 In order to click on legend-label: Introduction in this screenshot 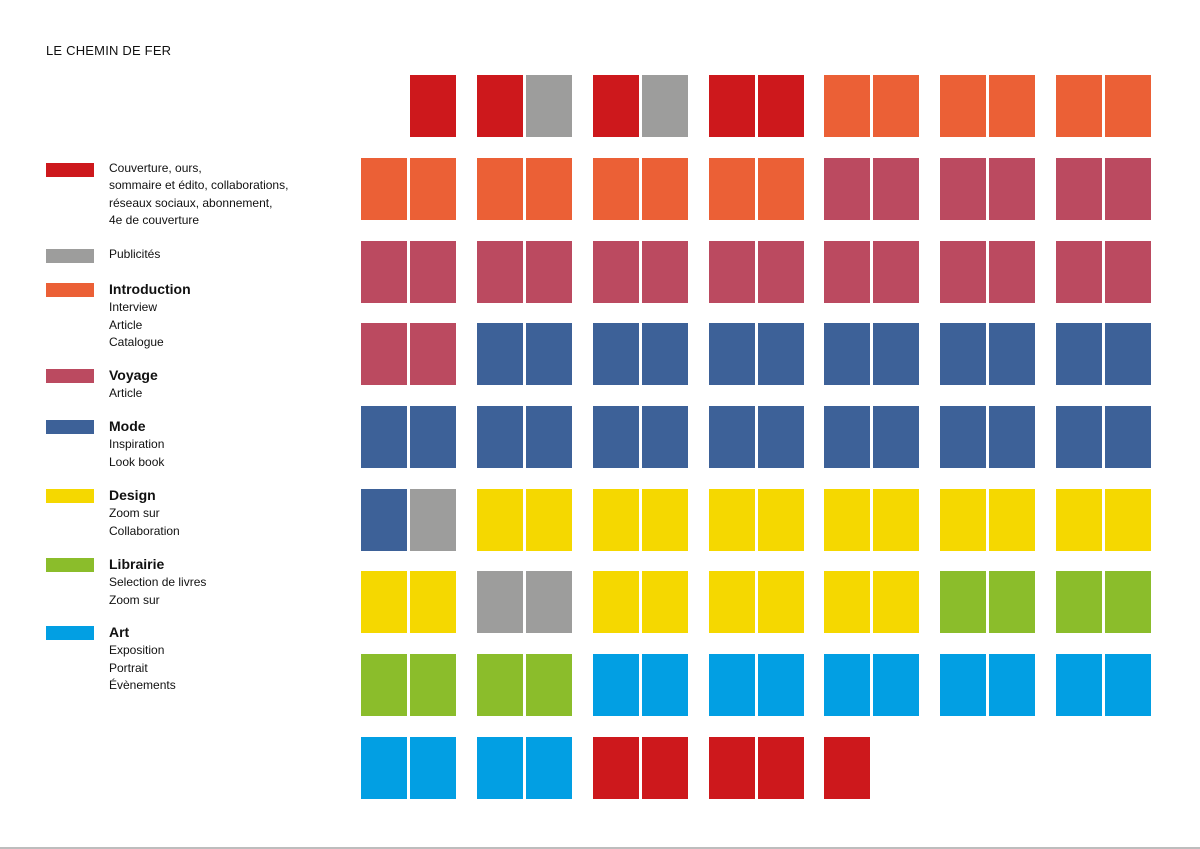, I will do `click(150, 289)`.